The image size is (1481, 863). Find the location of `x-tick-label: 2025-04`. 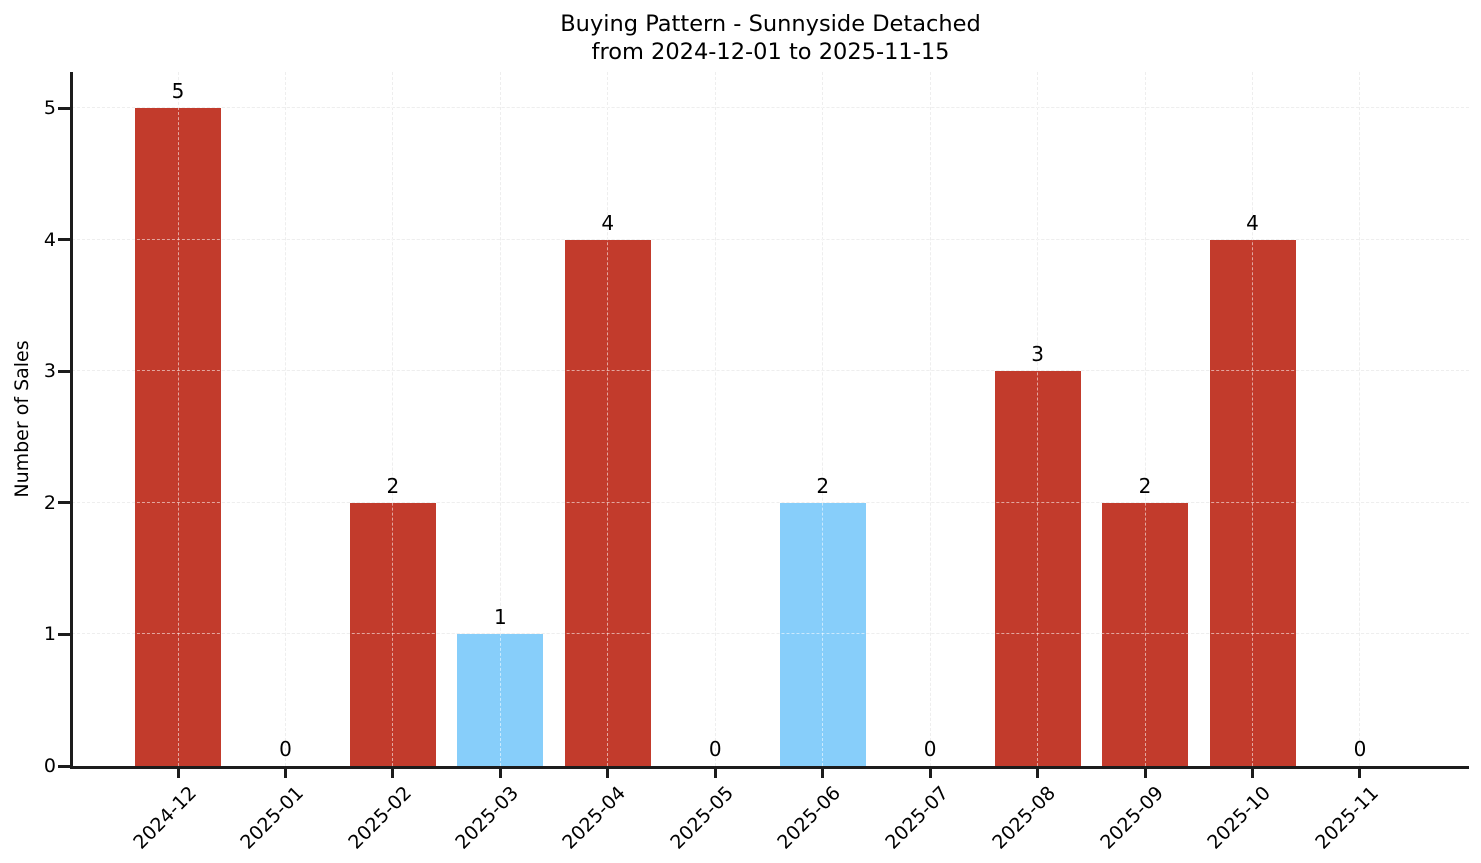

x-tick-label: 2025-04 is located at coordinates (594, 818).